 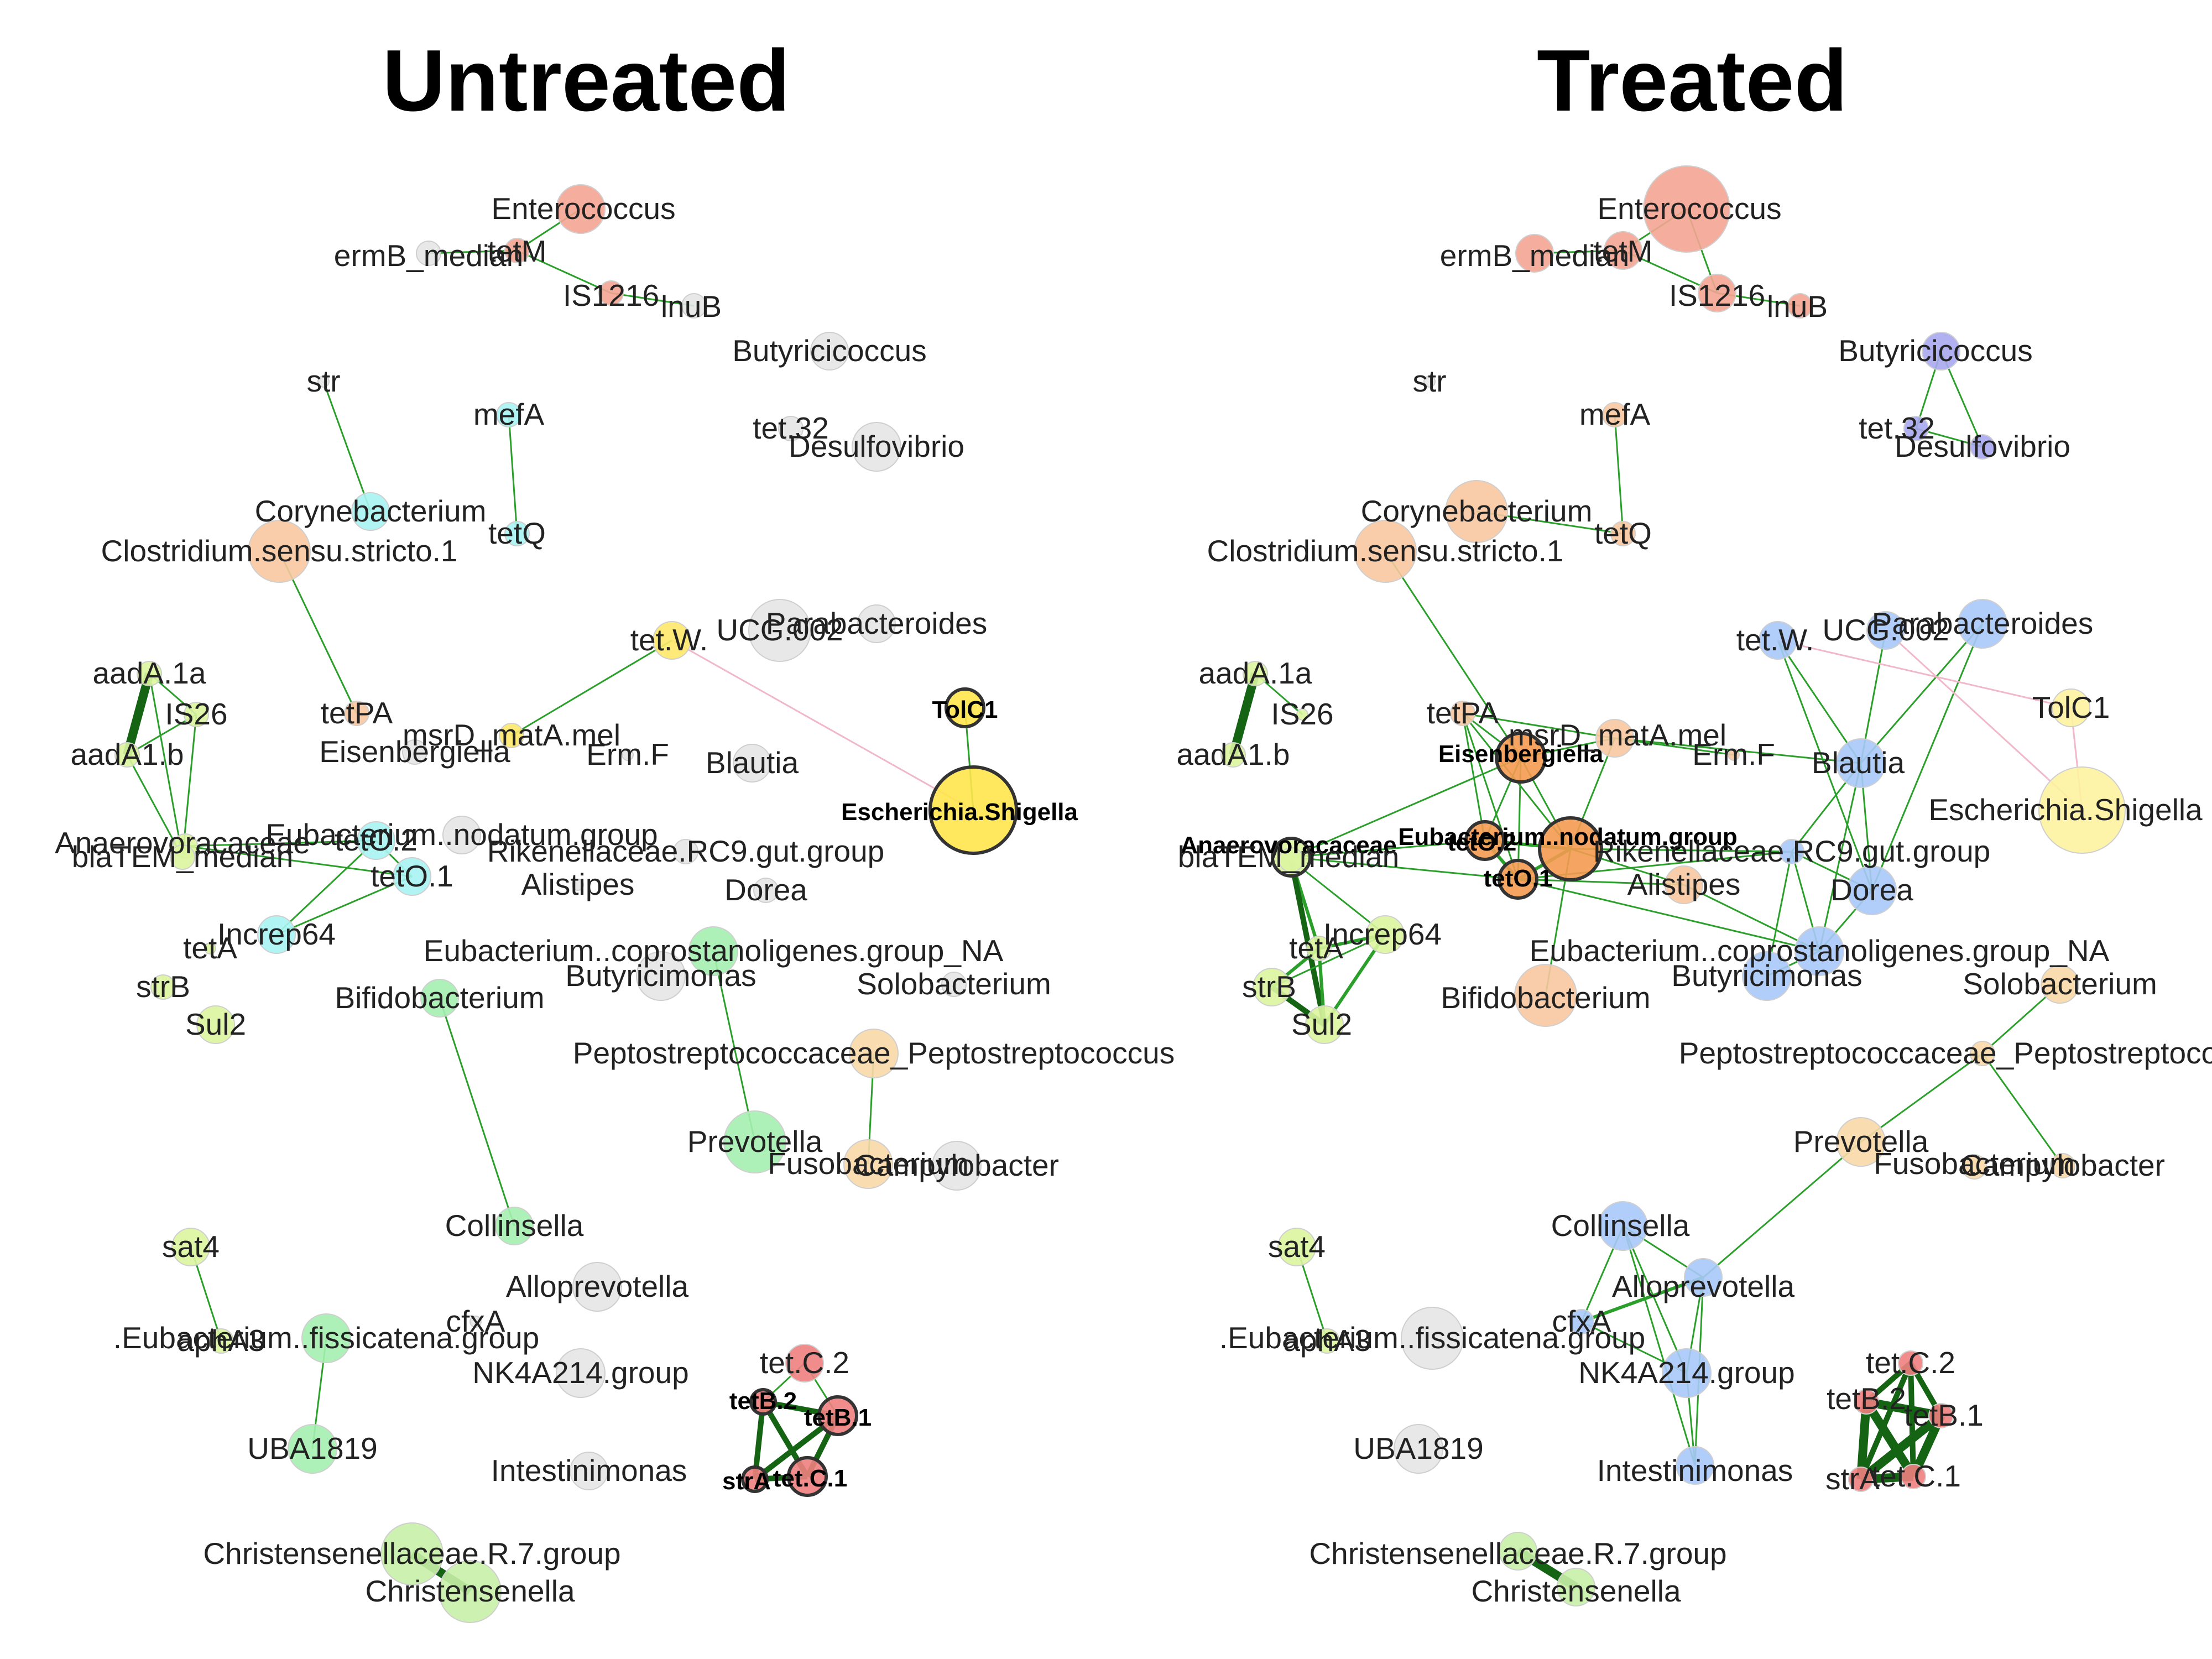 I want to click on node-label: NK4A214.group, so click(x=580, y=1373).